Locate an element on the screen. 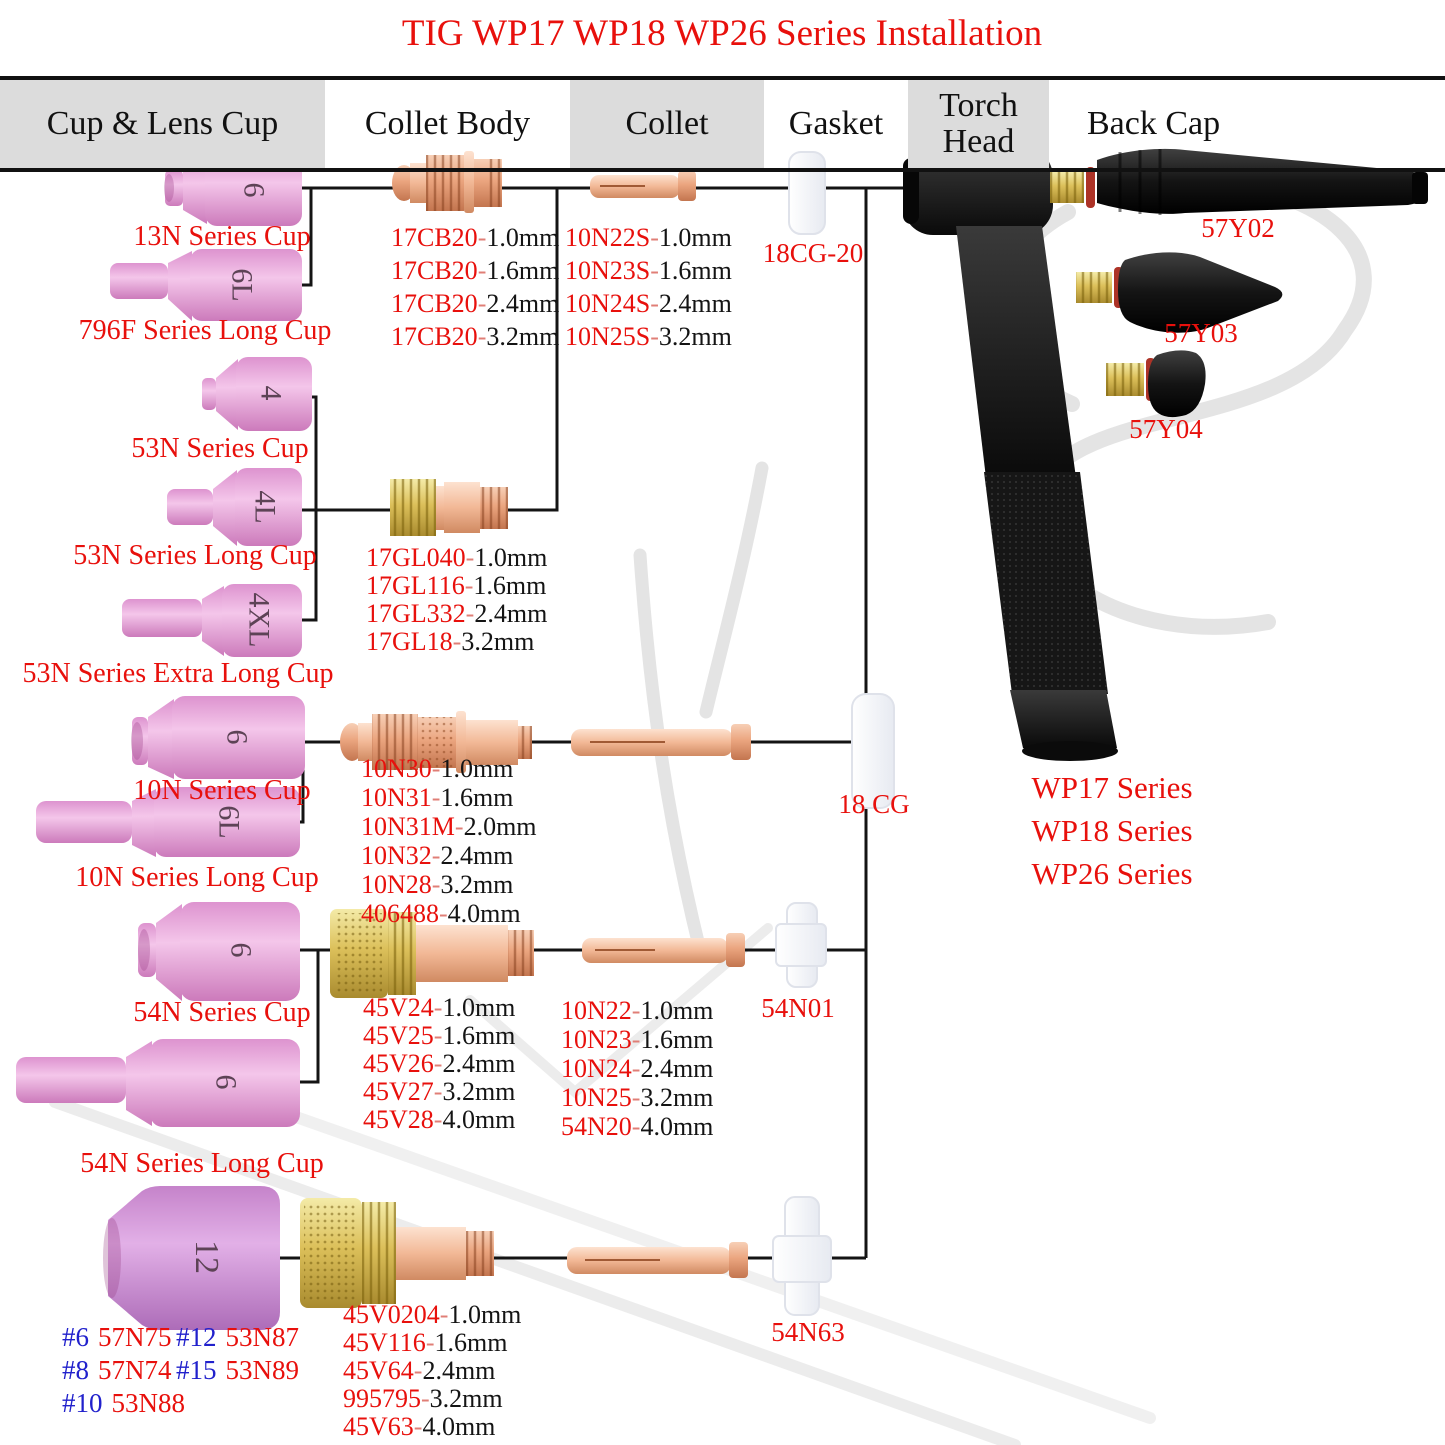 This screenshot has height=1445, width=1445. part-number: 45V27 is located at coordinates (398, 1091).